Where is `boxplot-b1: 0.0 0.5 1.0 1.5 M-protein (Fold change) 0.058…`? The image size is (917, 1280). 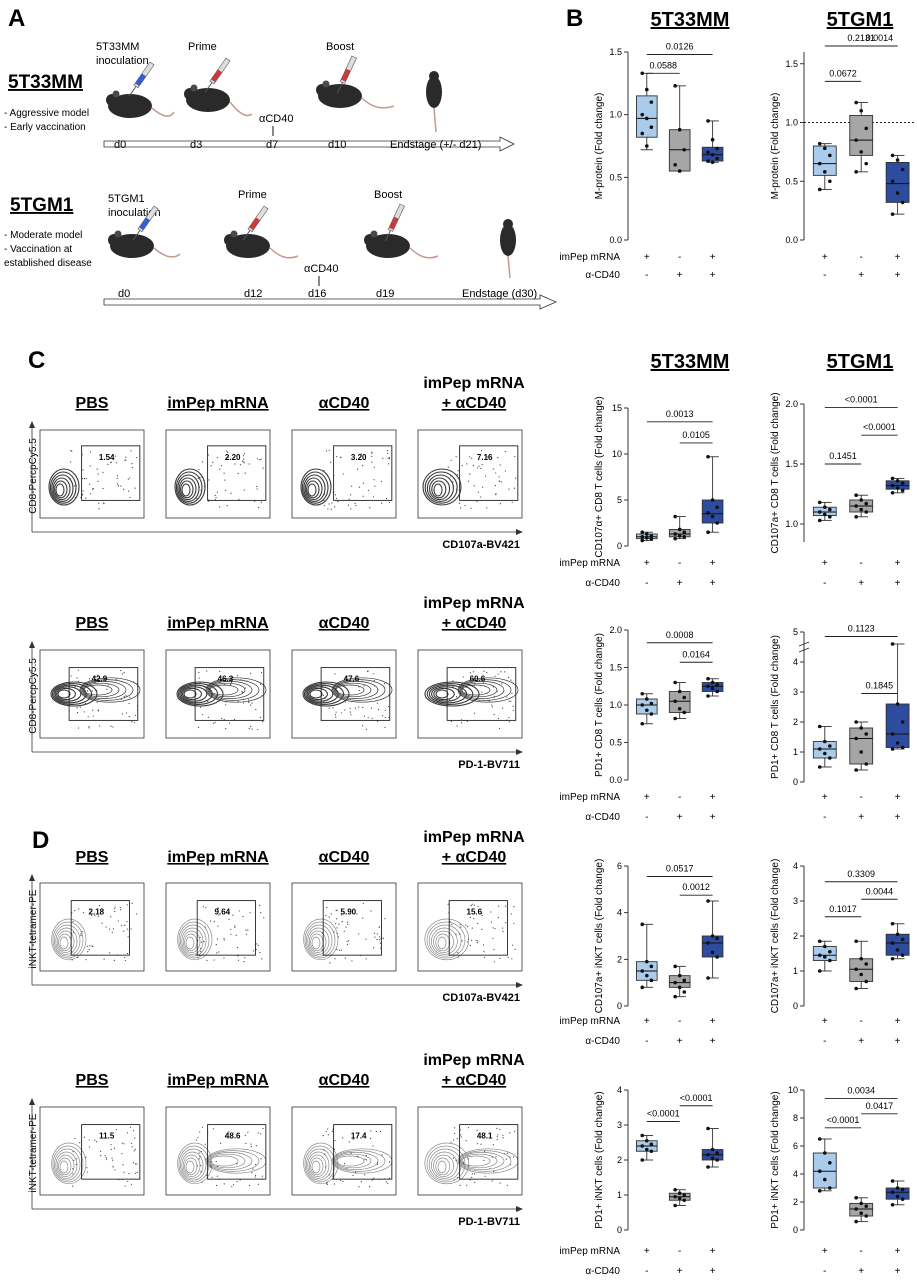 boxplot-b1: 0.0 0.5 1.0 1.5 M-protein (Fold change) 0.058… is located at coordinates (641, 161).